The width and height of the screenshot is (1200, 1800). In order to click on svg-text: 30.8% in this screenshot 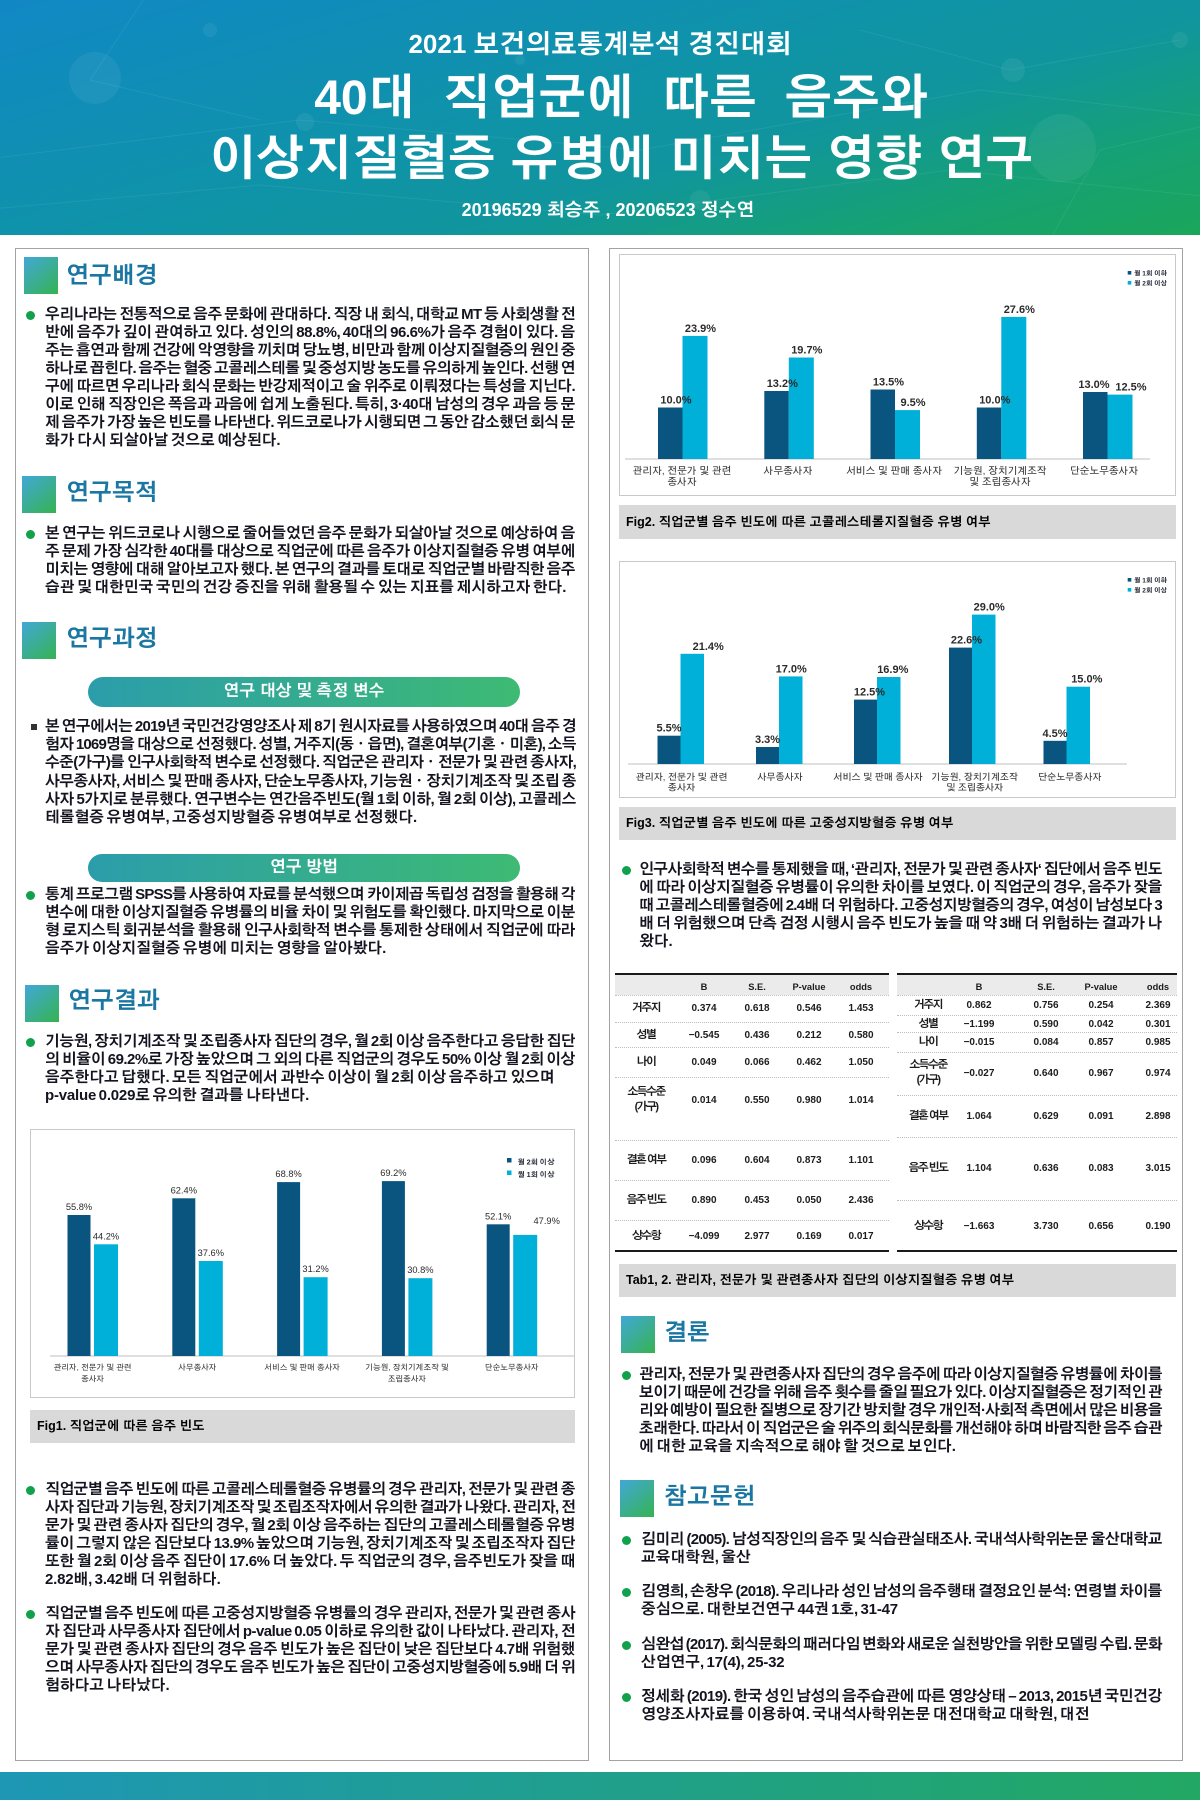, I will do `click(420, 1270)`.